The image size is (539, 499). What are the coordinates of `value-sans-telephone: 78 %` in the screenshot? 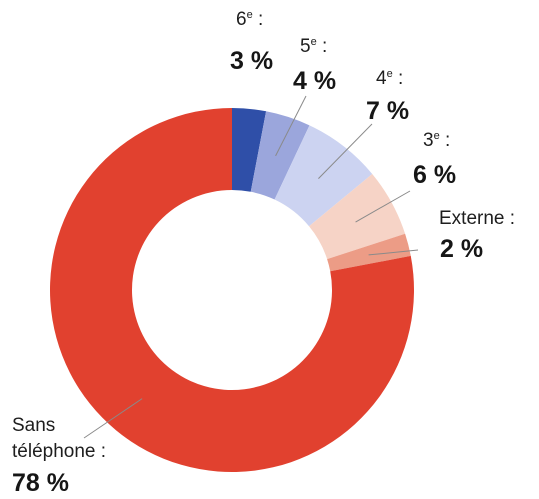 It's located at (40, 483).